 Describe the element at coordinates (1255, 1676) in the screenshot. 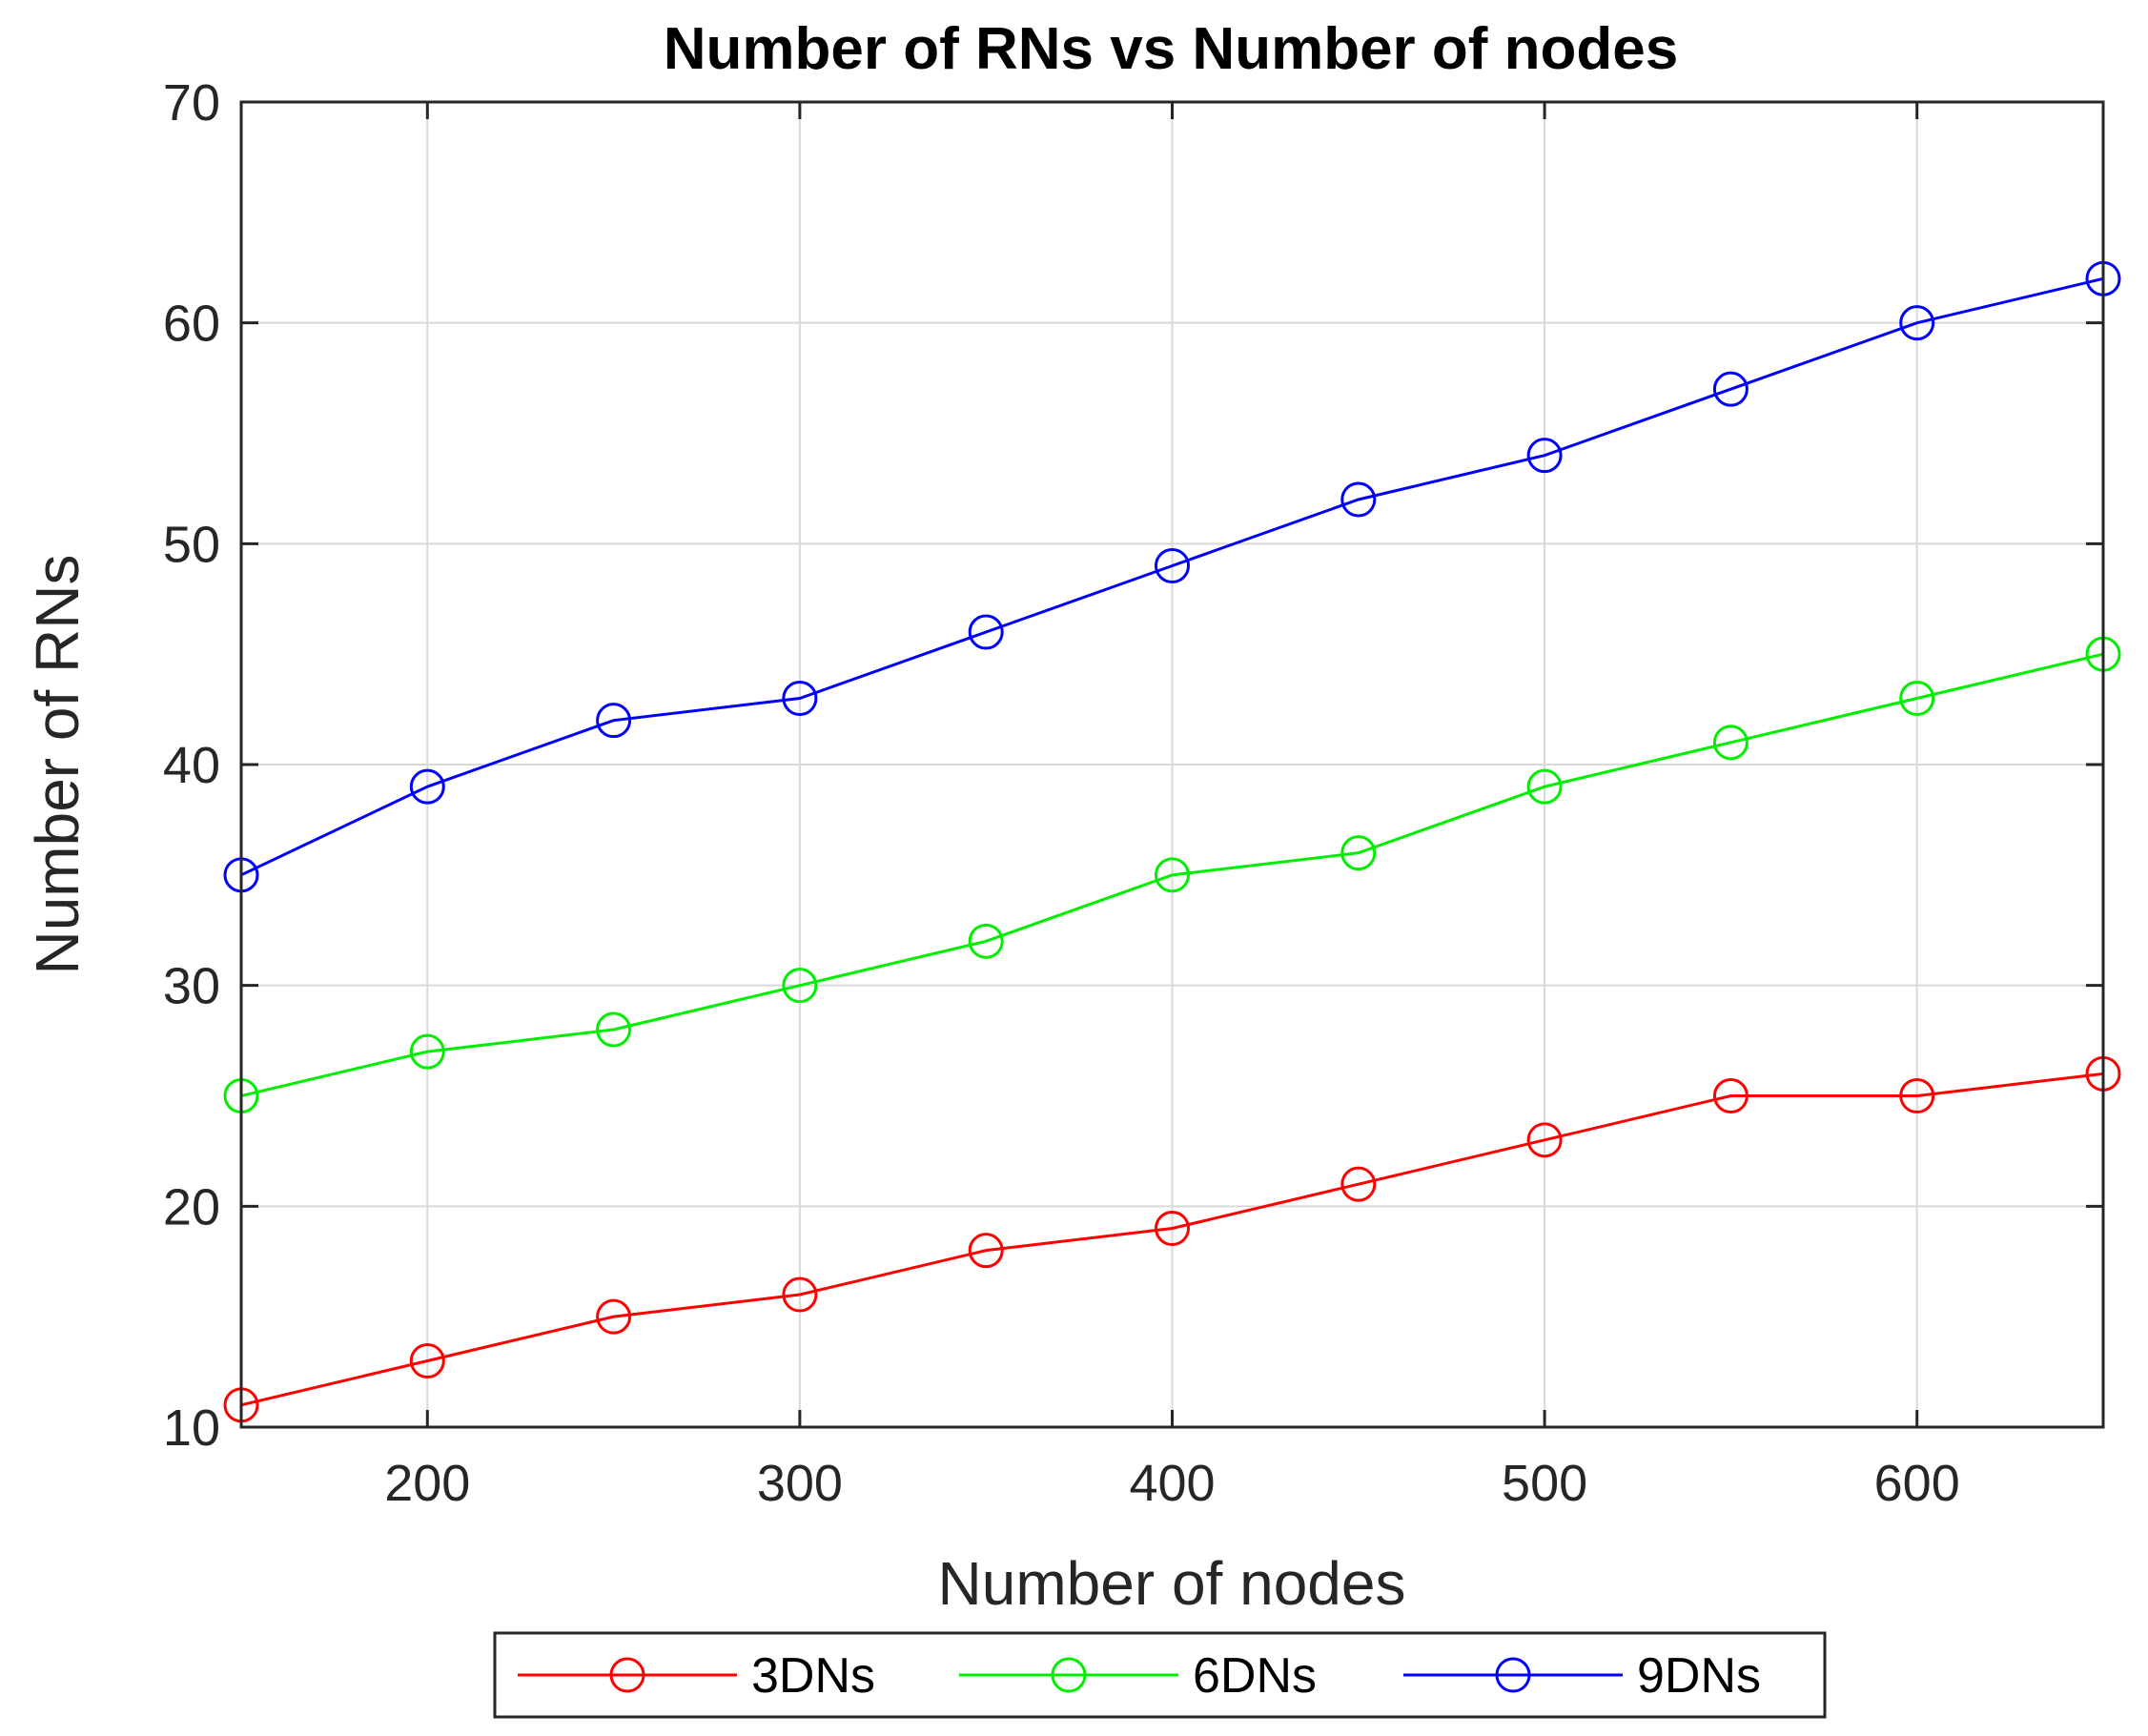

I see `legend-label-6dns: 6DNs` at that location.